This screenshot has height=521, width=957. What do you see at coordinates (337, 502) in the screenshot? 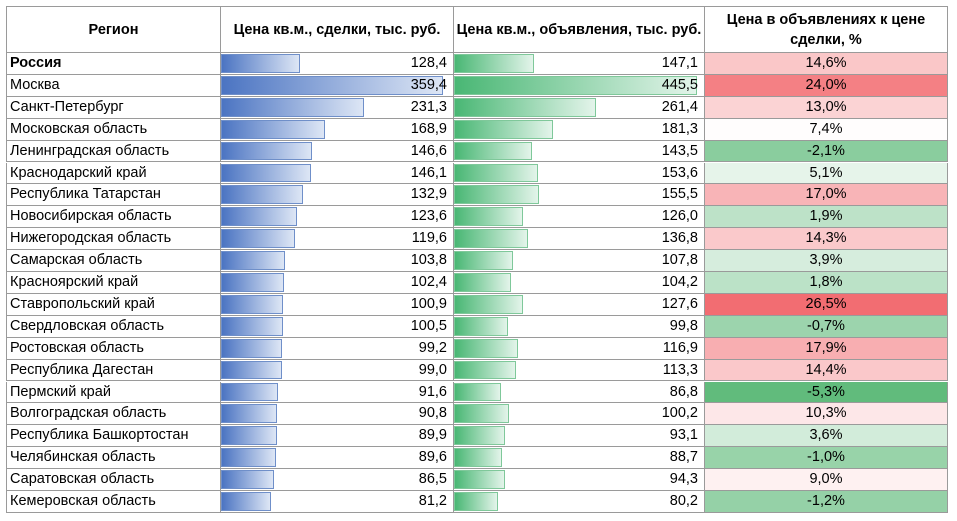
I see `deal-price-cell: 81,2` at bounding box center [337, 502].